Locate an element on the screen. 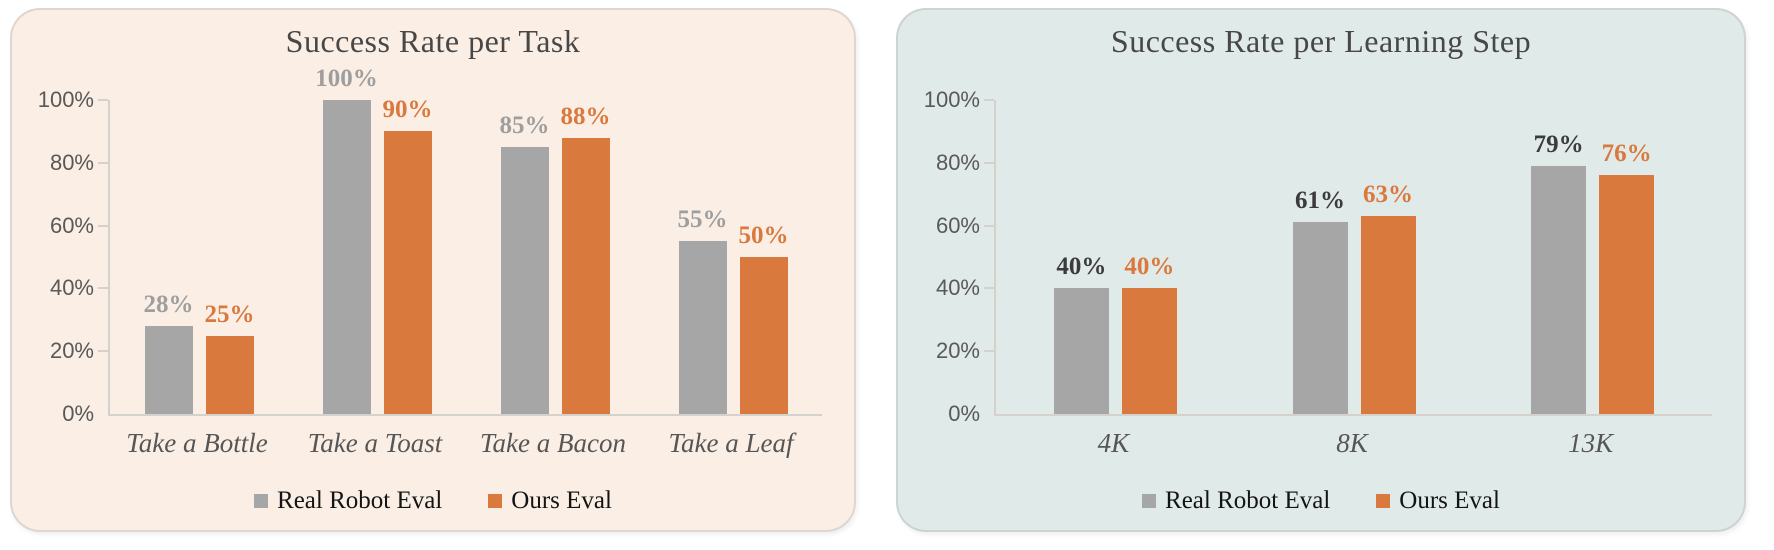  x-category-label-4k: 4K is located at coordinates (1113, 443).